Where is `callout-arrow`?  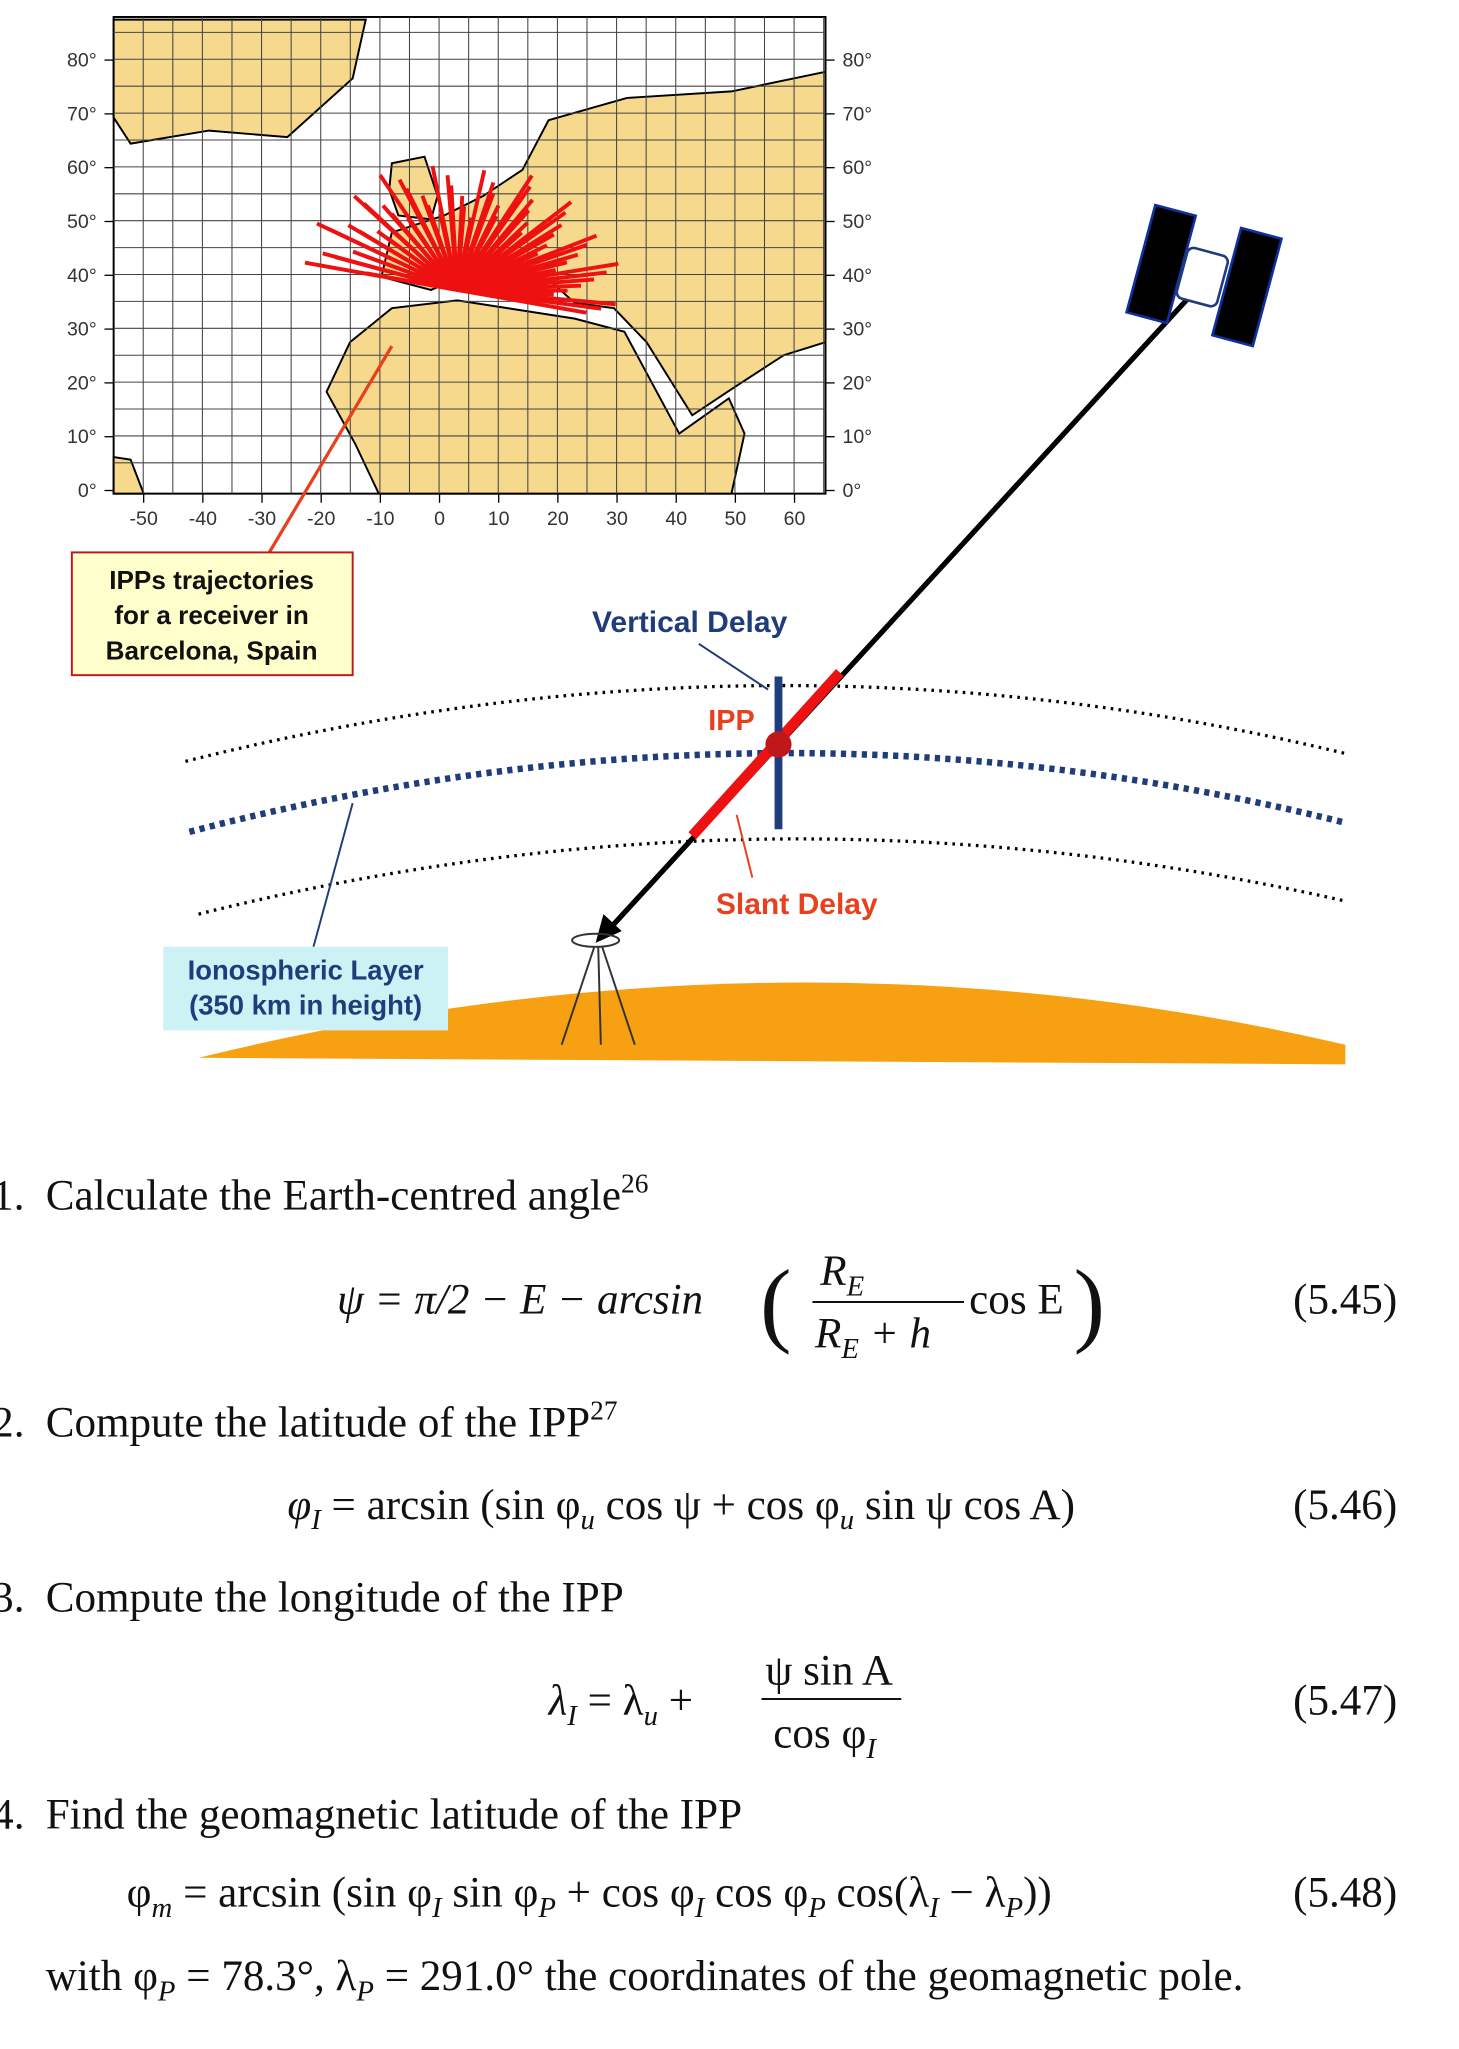
callout-arrow is located at coordinates (330, 450).